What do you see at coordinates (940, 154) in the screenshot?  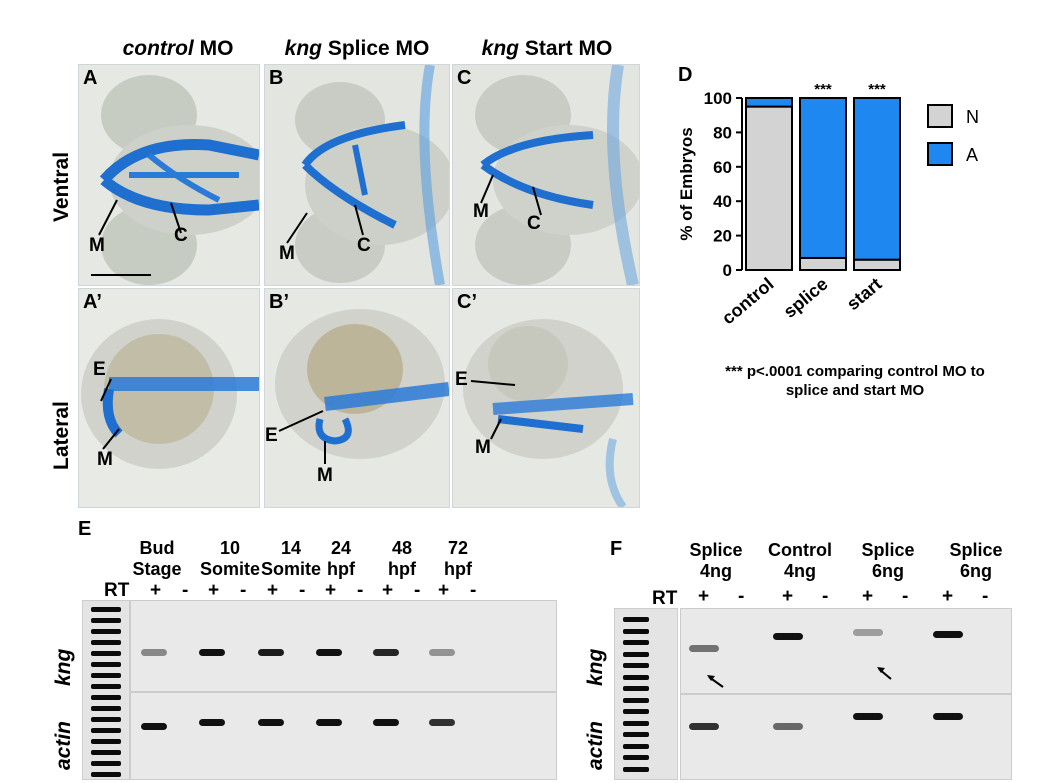 I see `legend-swatch-A` at bounding box center [940, 154].